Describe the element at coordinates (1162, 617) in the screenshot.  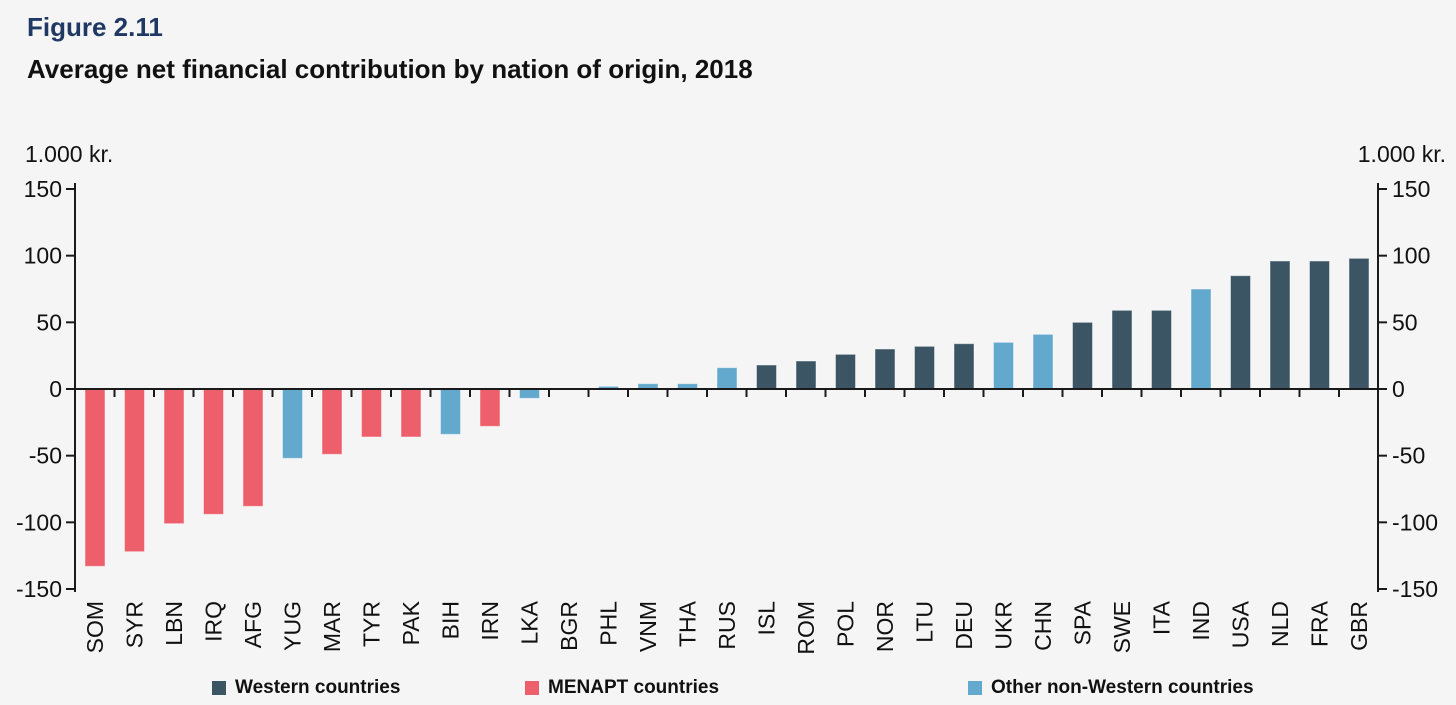
I see `x-label-ITA: ITA` at that location.